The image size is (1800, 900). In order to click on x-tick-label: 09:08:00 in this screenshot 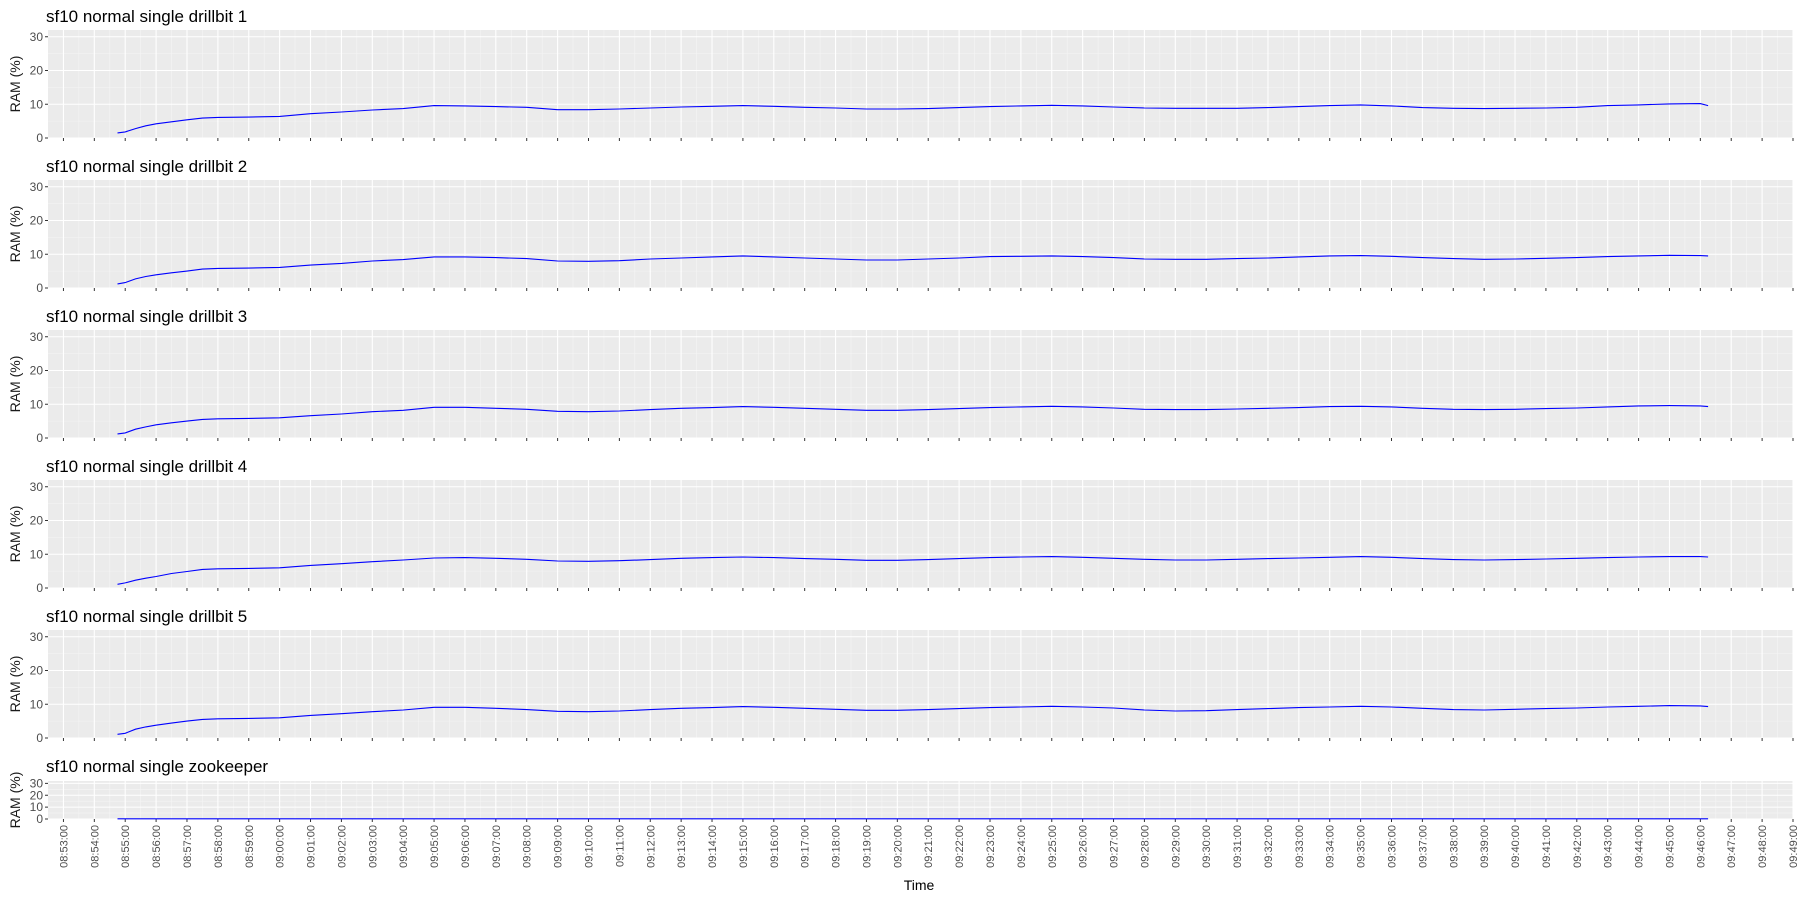, I will do `click(528, 846)`.